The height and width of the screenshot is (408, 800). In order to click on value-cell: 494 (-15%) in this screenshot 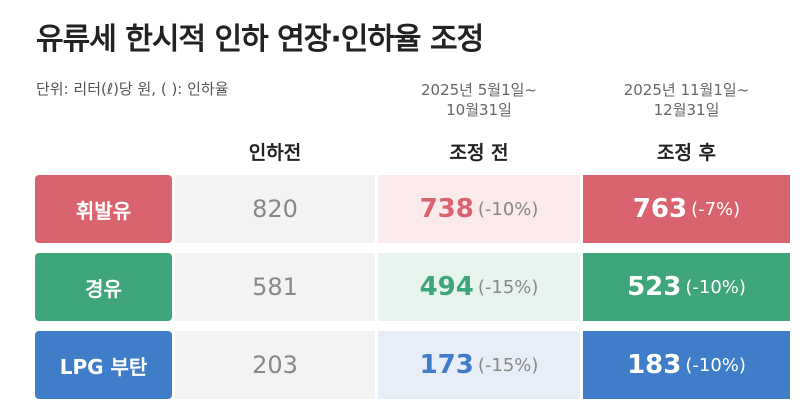, I will do `click(479, 287)`.